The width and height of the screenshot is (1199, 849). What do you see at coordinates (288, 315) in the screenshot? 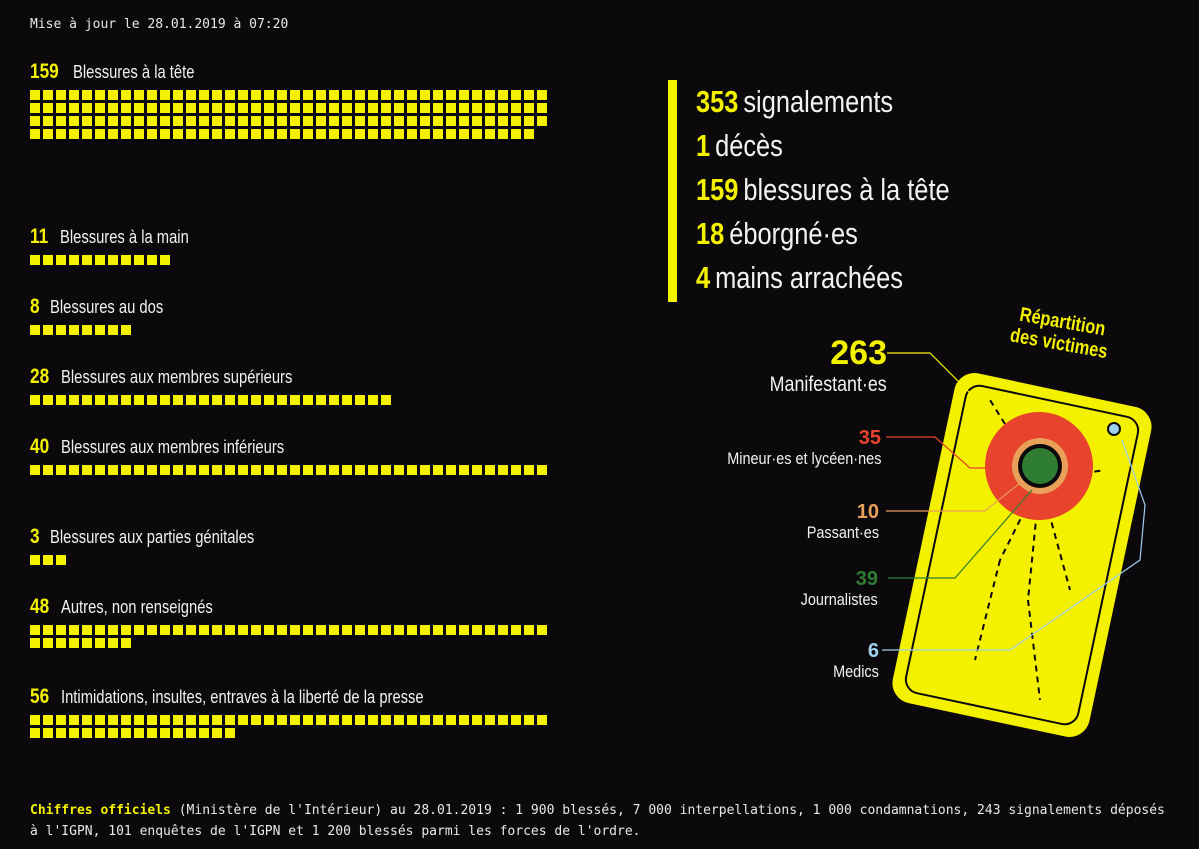
I see `category-block: 8 Blessures au dos` at bounding box center [288, 315].